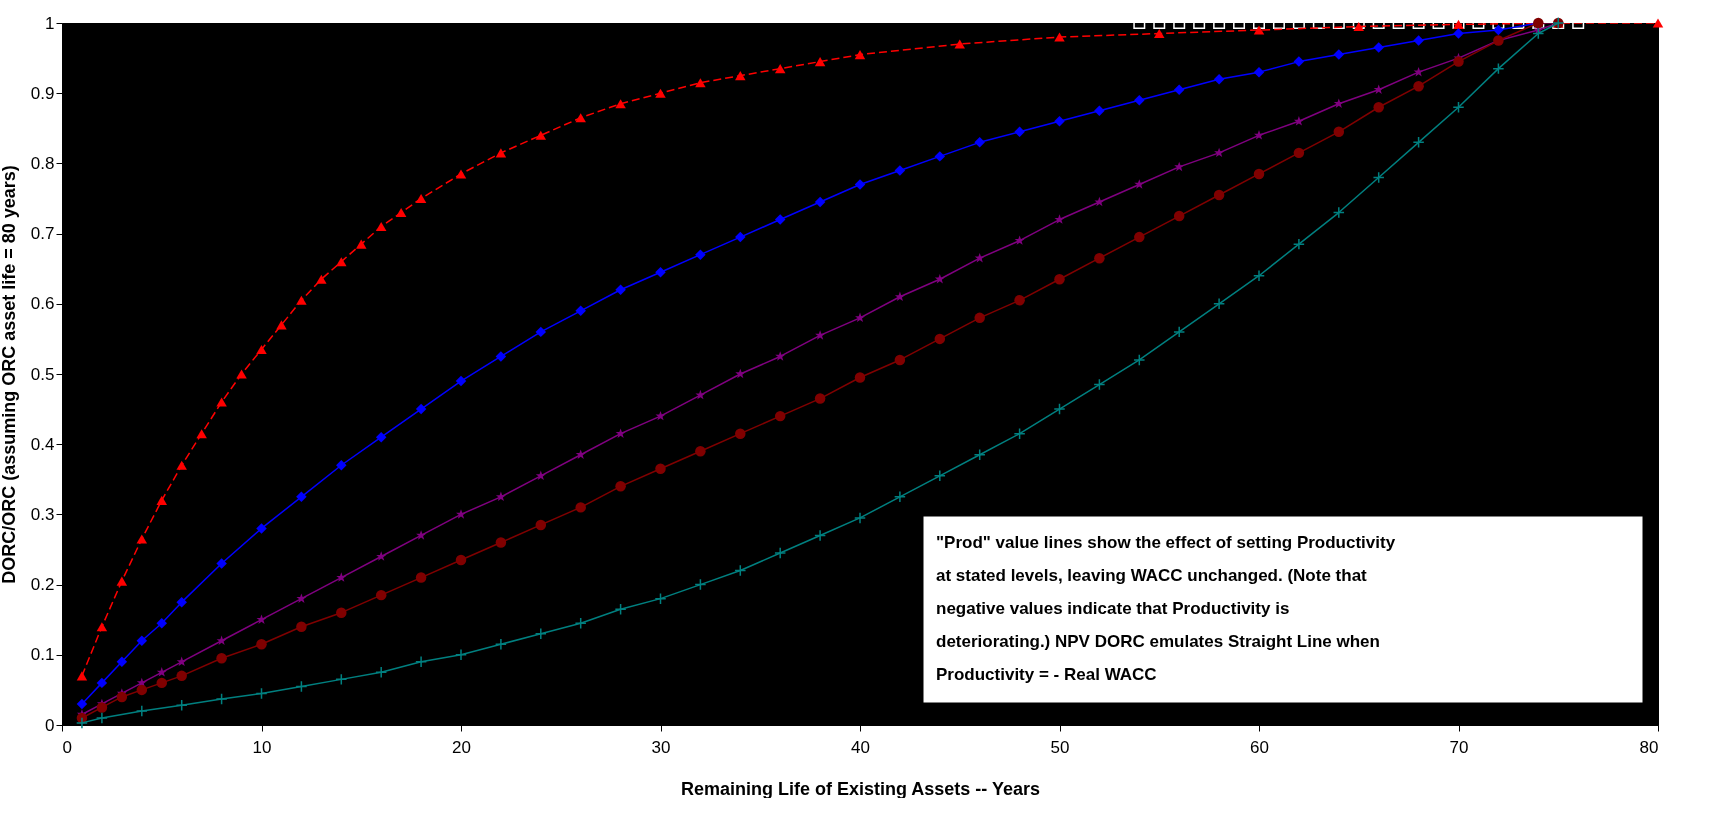  Describe the element at coordinates (1459, 747) in the screenshot. I see `x-tick-label: 70` at that location.